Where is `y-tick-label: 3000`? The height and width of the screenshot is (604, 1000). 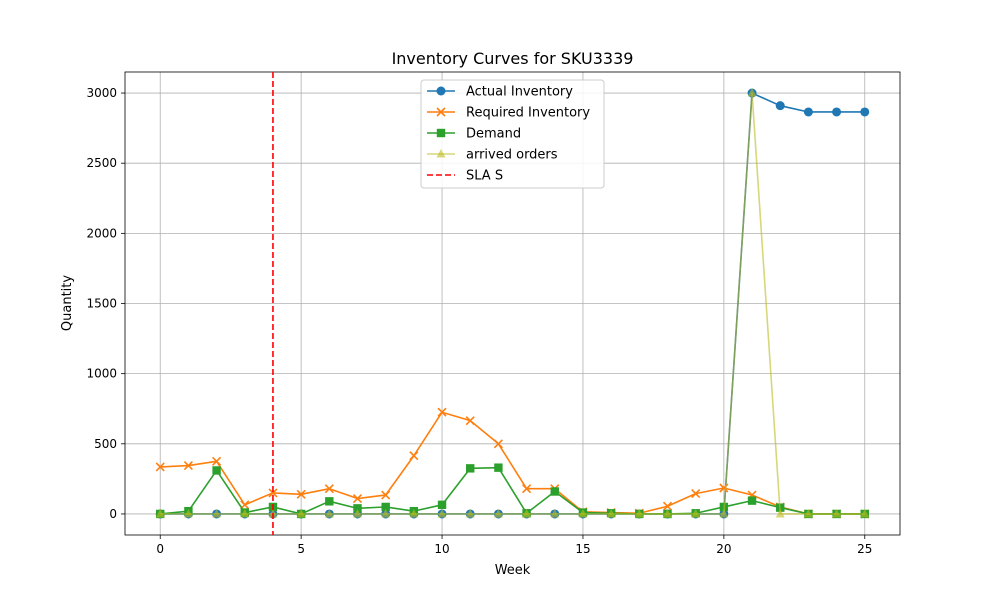
y-tick-label: 3000 is located at coordinates (101, 93).